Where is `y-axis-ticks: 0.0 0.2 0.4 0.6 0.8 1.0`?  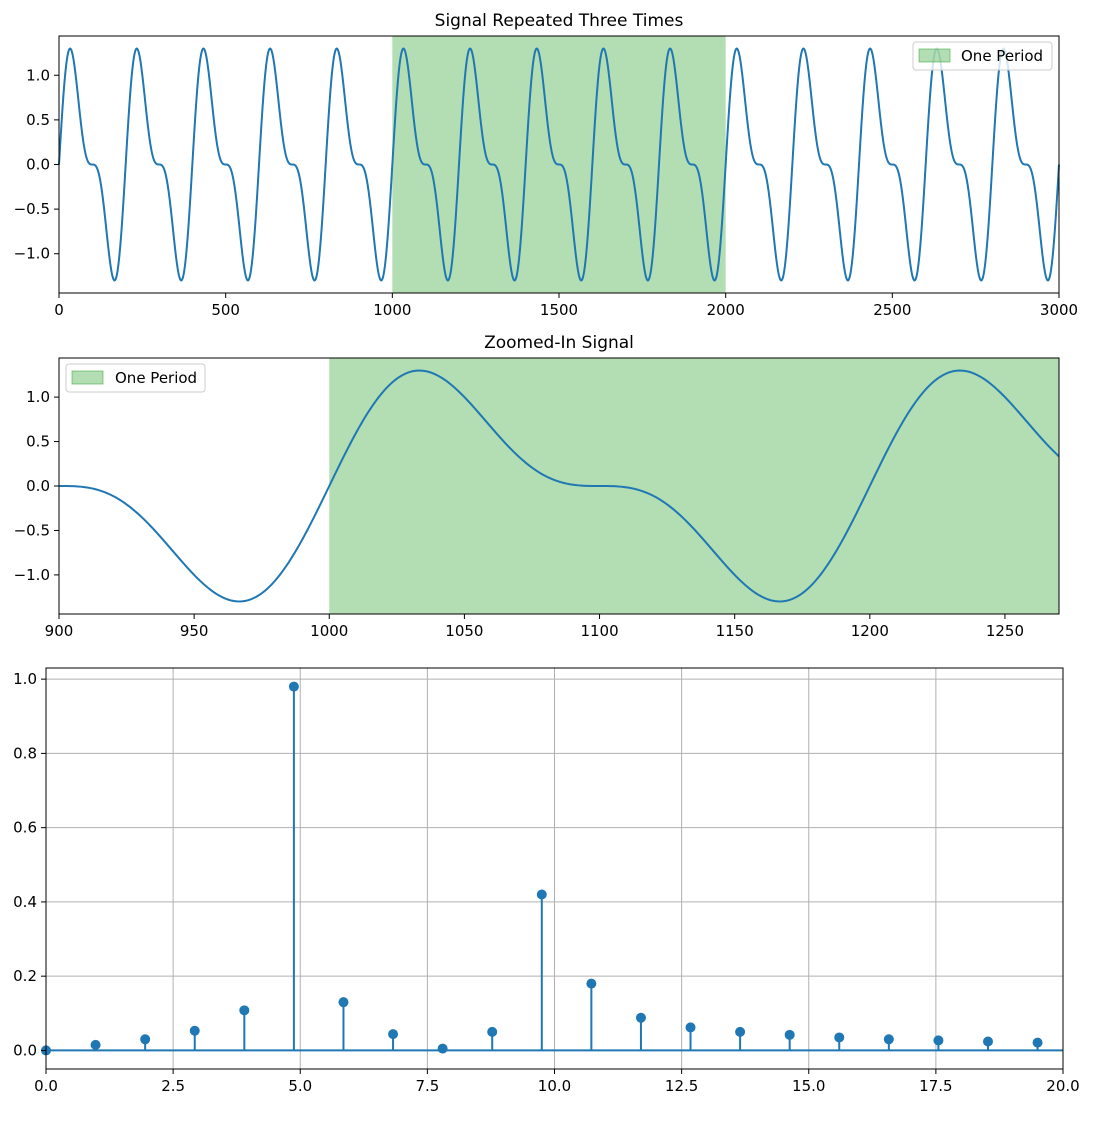
y-axis-ticks: 0.0 0.2 0.4 0.6 0.8 1.0 is located at coordinates (29, 864).